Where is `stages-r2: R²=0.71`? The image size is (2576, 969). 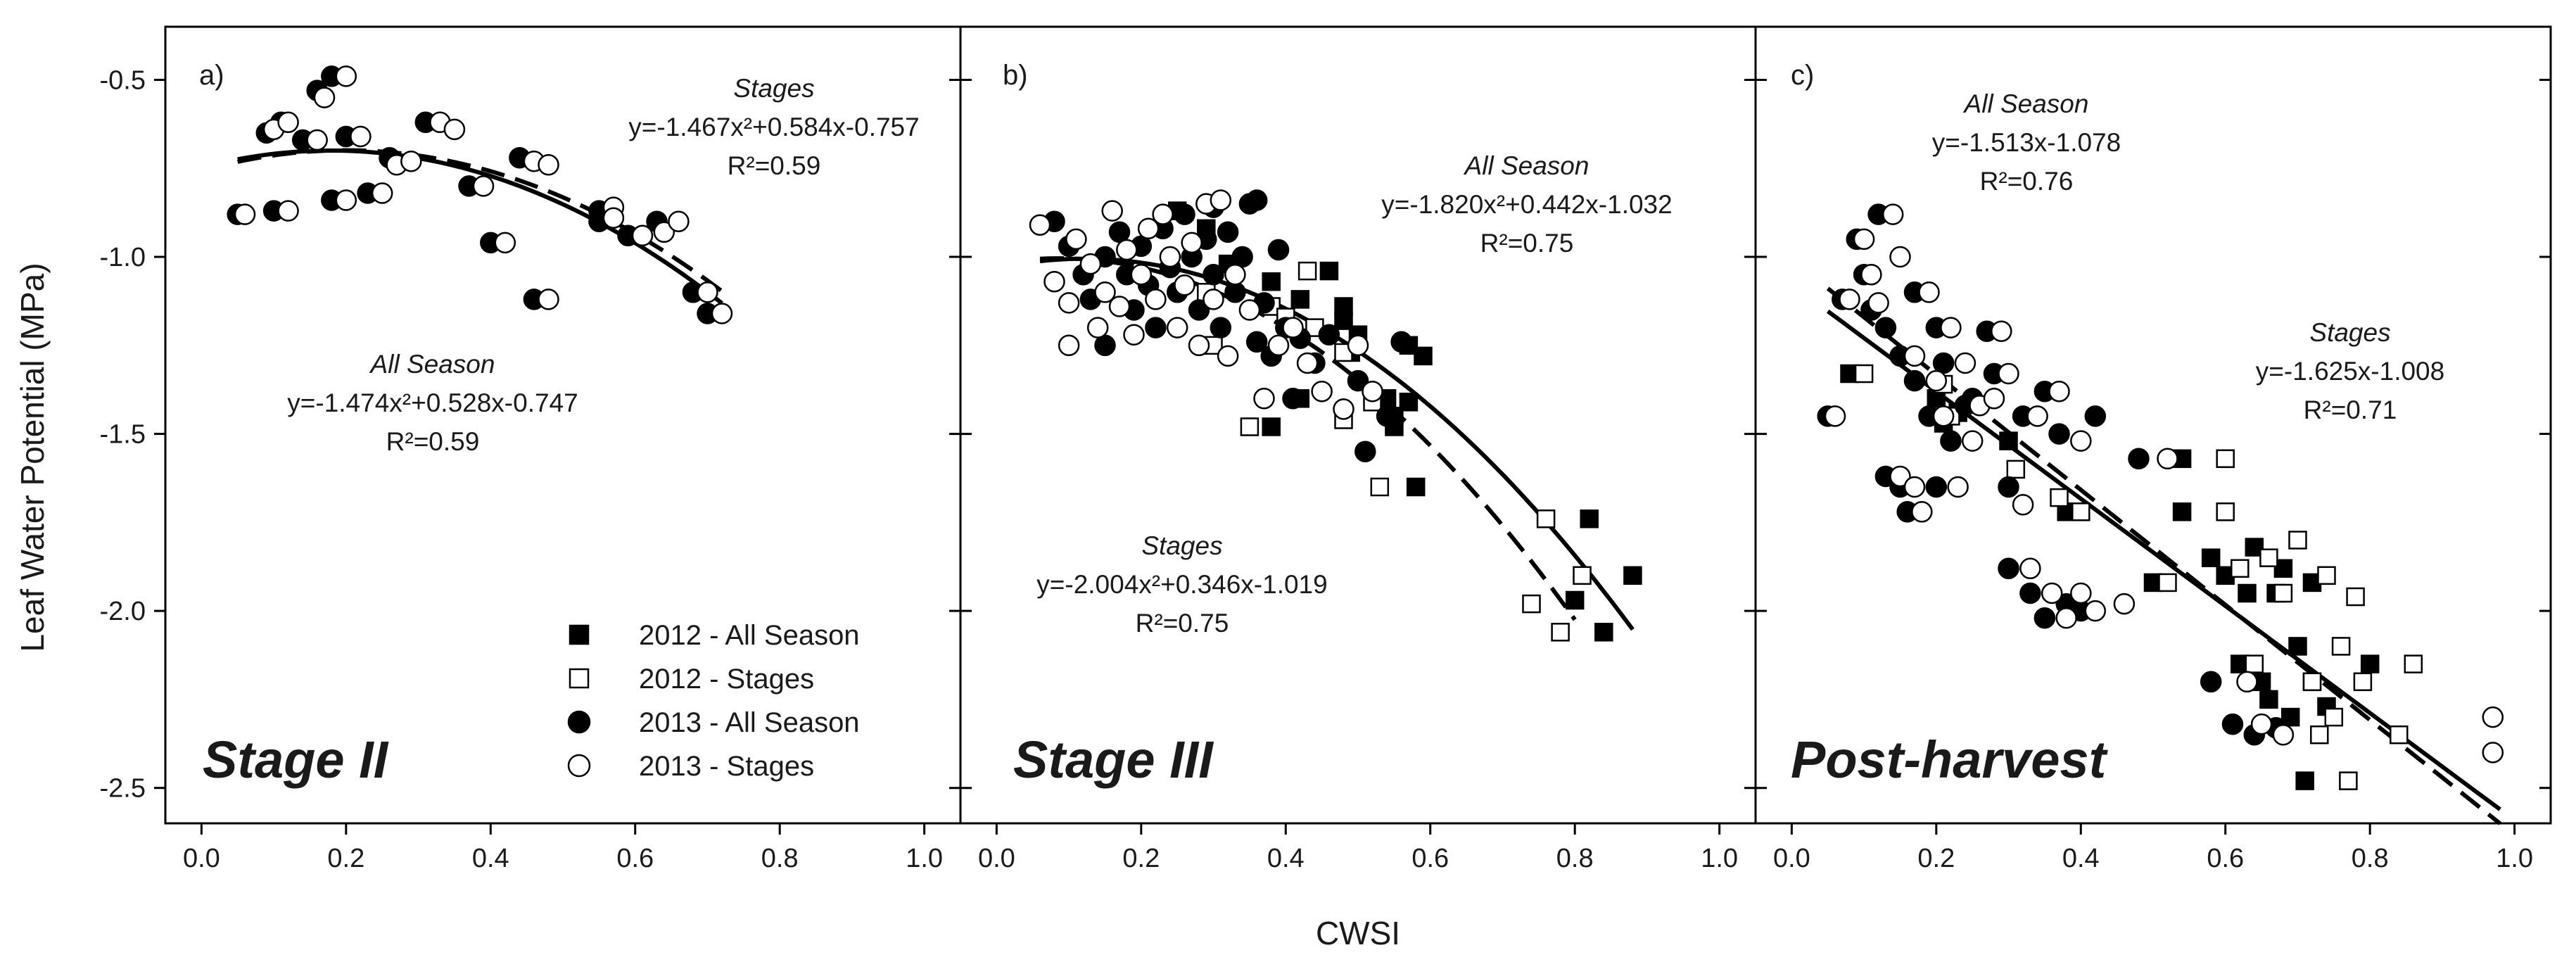 stages-r2: R²=0.71 is located at coordinates (2350, 409).